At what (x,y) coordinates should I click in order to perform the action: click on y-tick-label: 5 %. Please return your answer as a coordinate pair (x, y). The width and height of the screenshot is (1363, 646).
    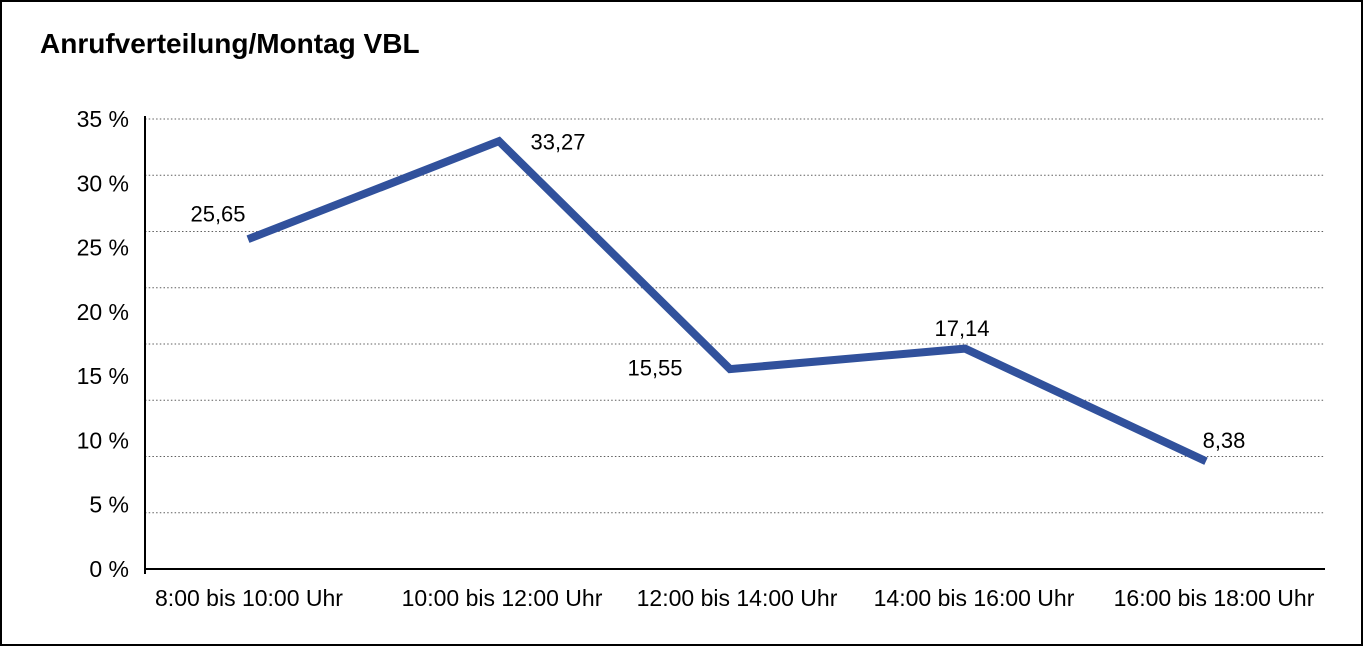
    Looking at the image, I should click on (109, 505).